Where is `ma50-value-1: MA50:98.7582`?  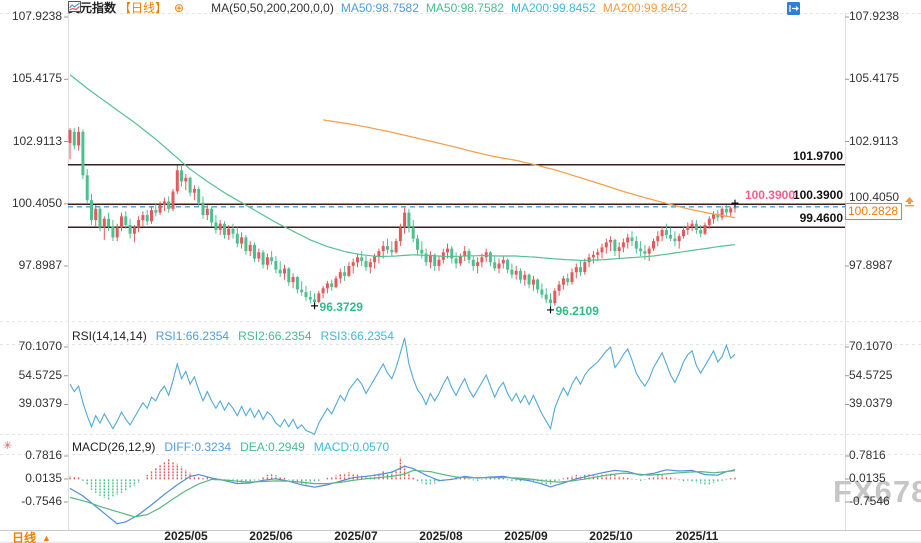
ma50-value-1: MA50:98.7582 is located at coordinates (379, 7).